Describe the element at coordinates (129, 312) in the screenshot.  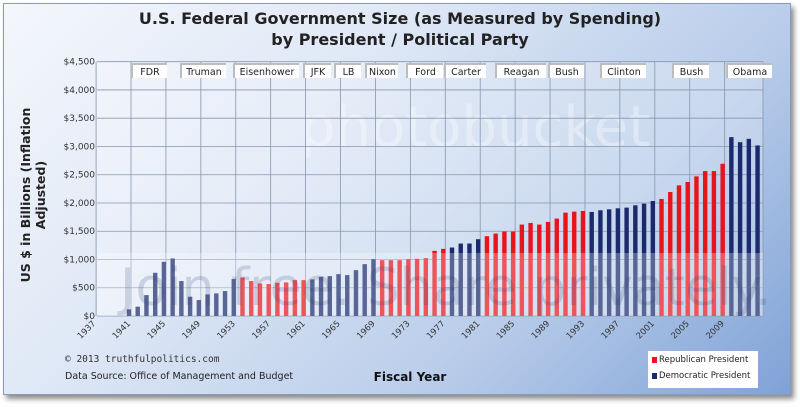
I see `bar-1940` at that location.